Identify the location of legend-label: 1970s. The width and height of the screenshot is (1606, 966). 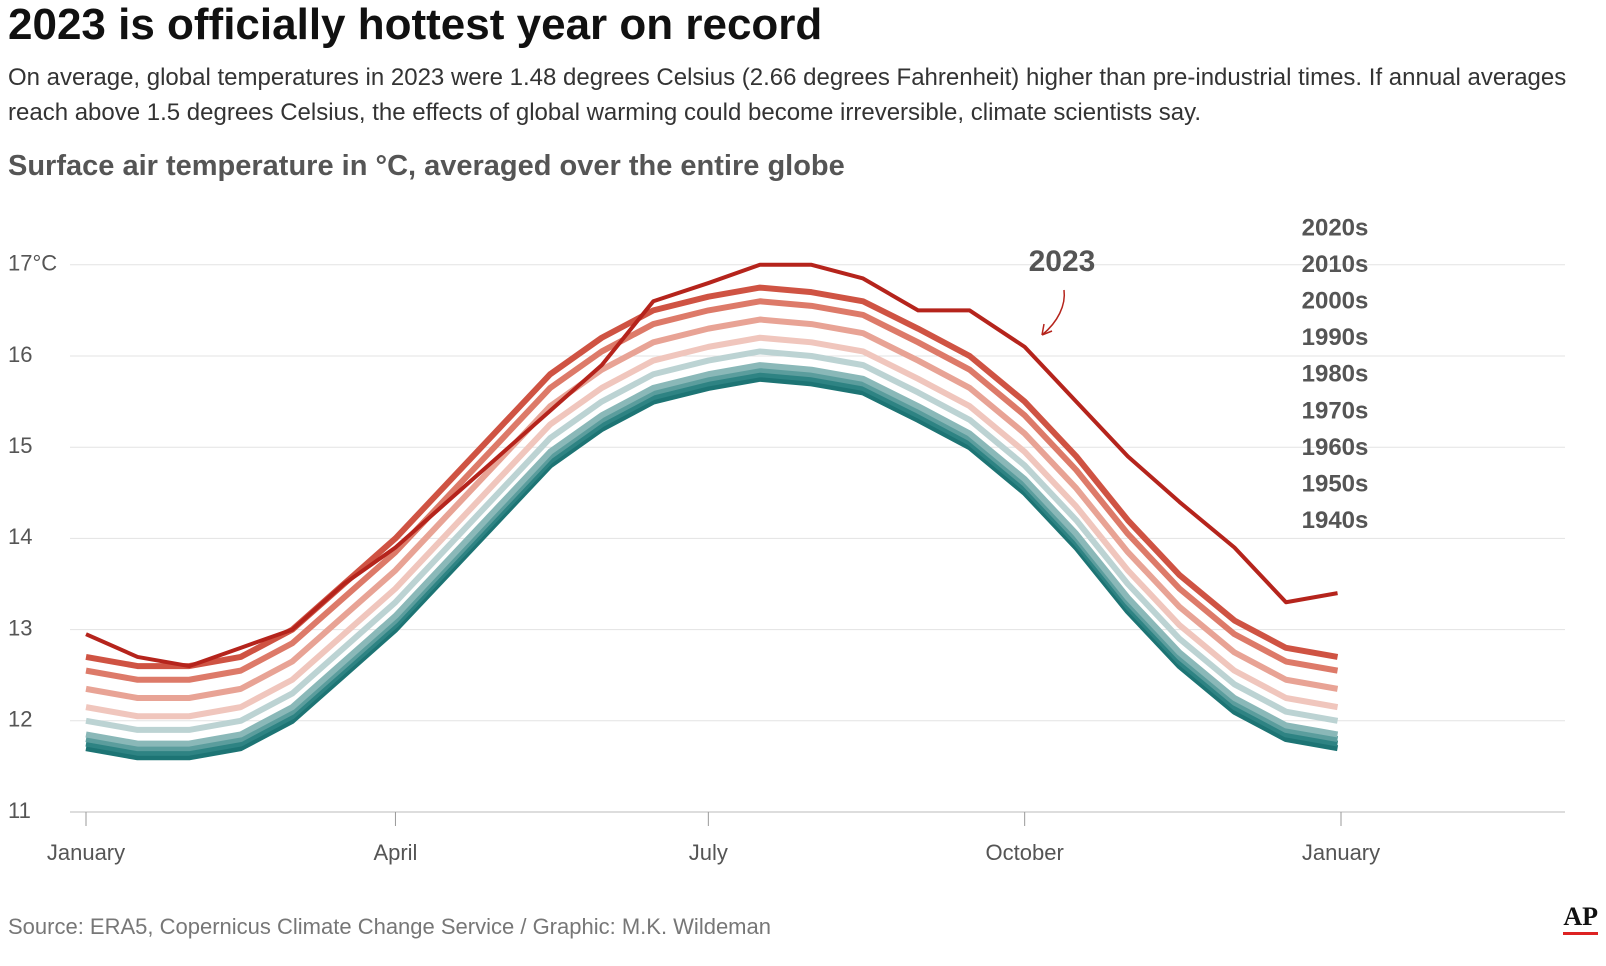
(1335, 410).